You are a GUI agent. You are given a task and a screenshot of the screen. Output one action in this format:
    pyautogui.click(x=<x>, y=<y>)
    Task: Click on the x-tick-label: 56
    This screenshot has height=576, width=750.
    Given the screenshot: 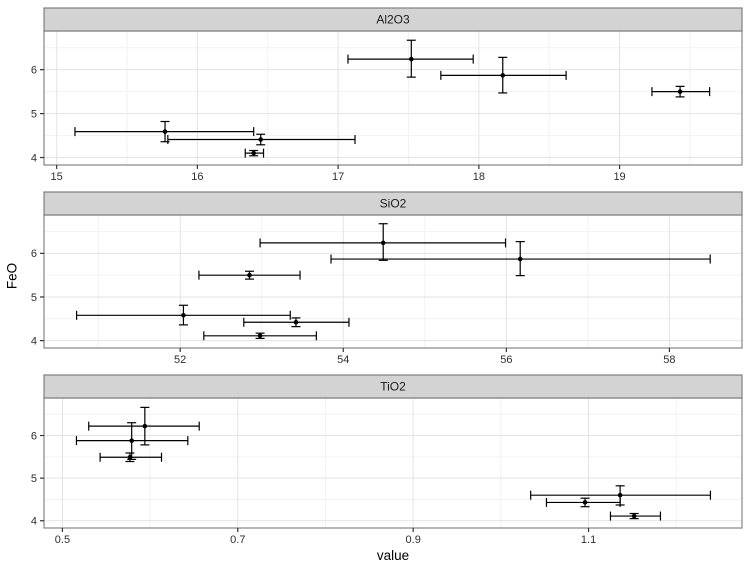 What is the action you would take?
    pyautogui.click(x=506, y=360)
    